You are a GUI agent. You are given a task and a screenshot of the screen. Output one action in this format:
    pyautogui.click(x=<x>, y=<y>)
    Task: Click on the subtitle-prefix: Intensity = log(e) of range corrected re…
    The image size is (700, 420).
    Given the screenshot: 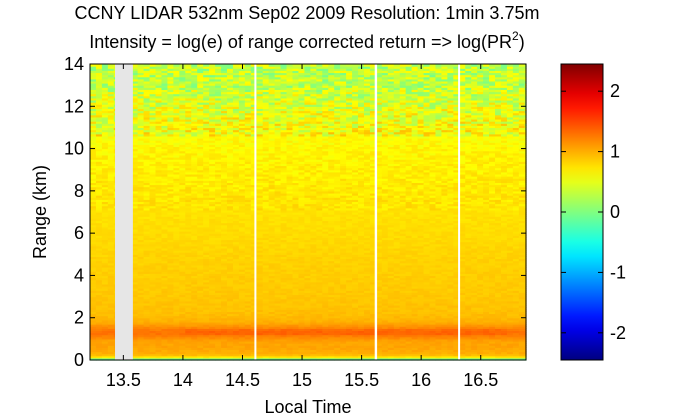 What is the action you would take?
    pyautogui.click(x=300, y=42)
    